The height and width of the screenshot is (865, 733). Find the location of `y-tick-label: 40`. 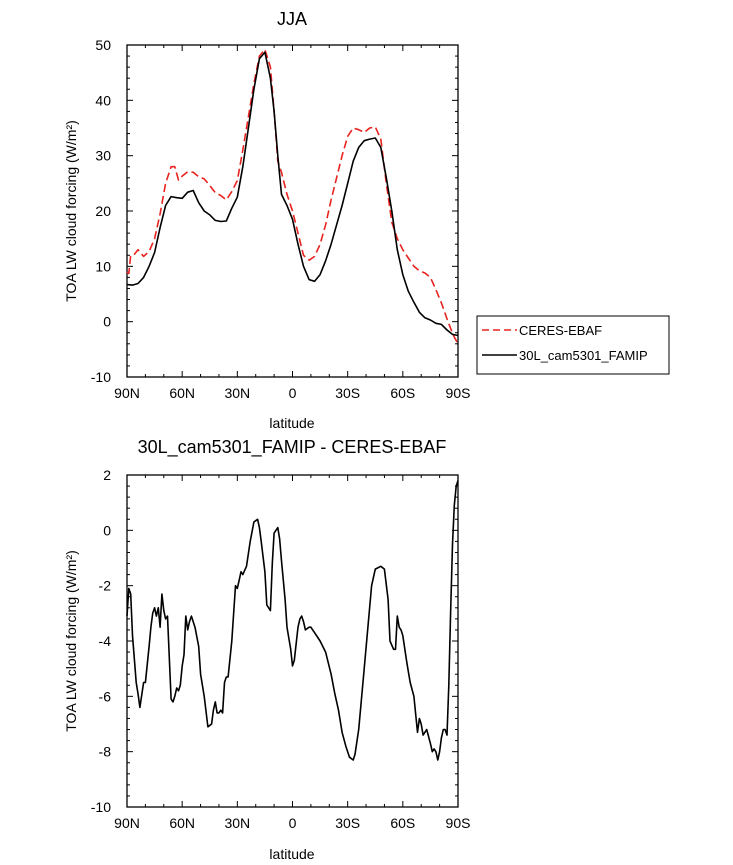

y-tick-label: 40 is located at coordinates (103, 100).